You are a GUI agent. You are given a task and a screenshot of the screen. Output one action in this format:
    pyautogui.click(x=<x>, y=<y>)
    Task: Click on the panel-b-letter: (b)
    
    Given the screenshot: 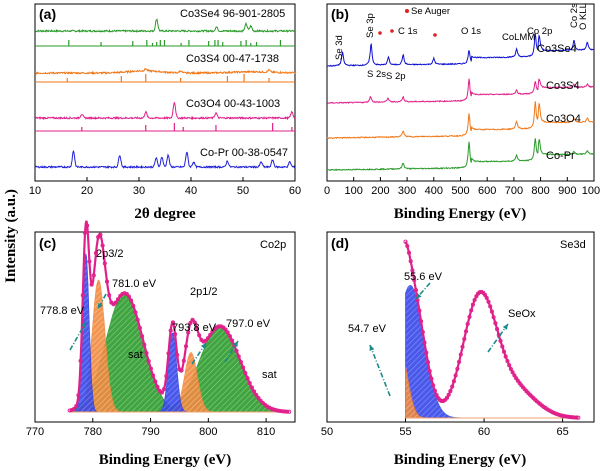 What is the action you would take?
    pyautogui.click(x=340, y=14)
    